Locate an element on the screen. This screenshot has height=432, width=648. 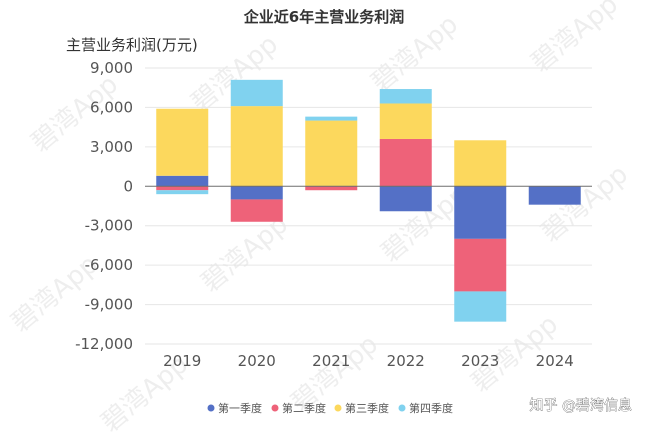
x-tick-label: 2023 is located at coordinates (480, 361).